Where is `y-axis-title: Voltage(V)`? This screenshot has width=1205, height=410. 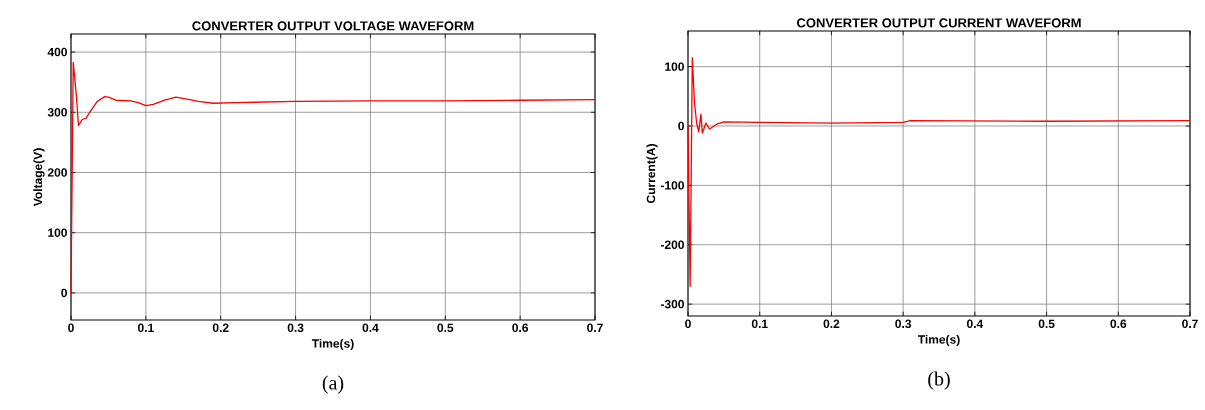 y-axis-title: Voltage(V) is located at coordinates (39, 177).